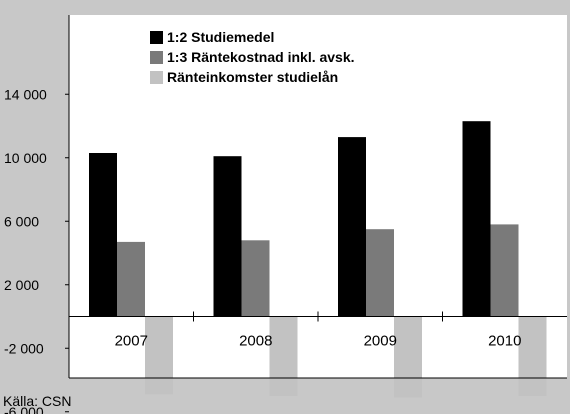  Describe the element at coordinates (220, 37) in the screenshot. I see `legend-label-1: 1:2 Studiemedel` at that location.